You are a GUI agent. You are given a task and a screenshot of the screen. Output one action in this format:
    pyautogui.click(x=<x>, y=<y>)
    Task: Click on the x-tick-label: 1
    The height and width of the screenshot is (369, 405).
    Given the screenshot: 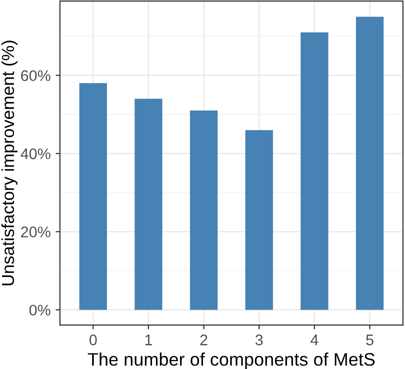 What is the action you would take?
    pyautogui.click(x=148, y=340)
    